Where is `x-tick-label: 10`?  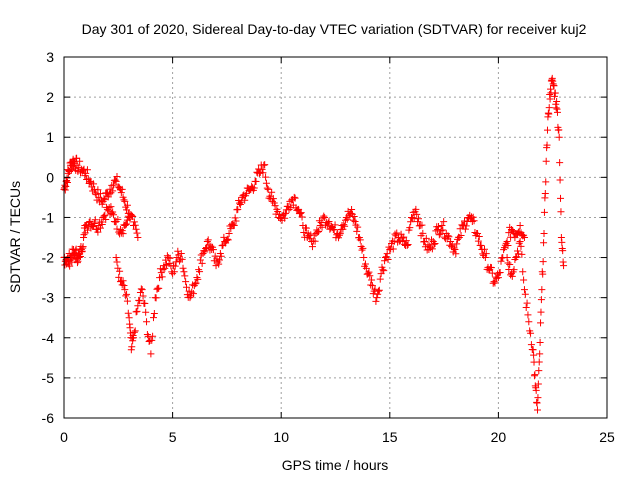 x-tick-label: 10 is located at coordinates (281, 437).